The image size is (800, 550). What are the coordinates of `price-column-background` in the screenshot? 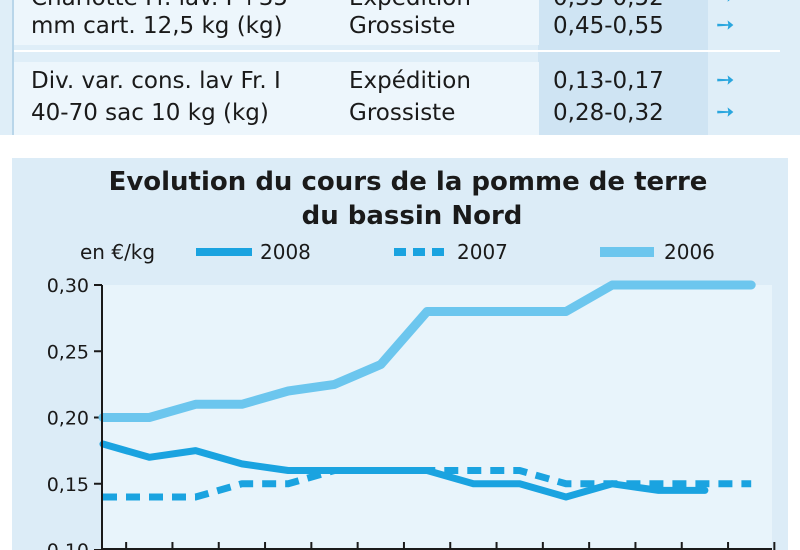 It's located at (623, 67).